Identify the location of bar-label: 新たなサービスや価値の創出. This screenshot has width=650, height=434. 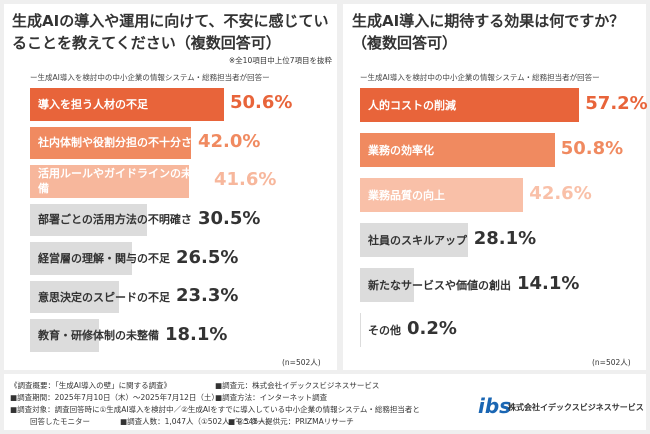
(439, 285).